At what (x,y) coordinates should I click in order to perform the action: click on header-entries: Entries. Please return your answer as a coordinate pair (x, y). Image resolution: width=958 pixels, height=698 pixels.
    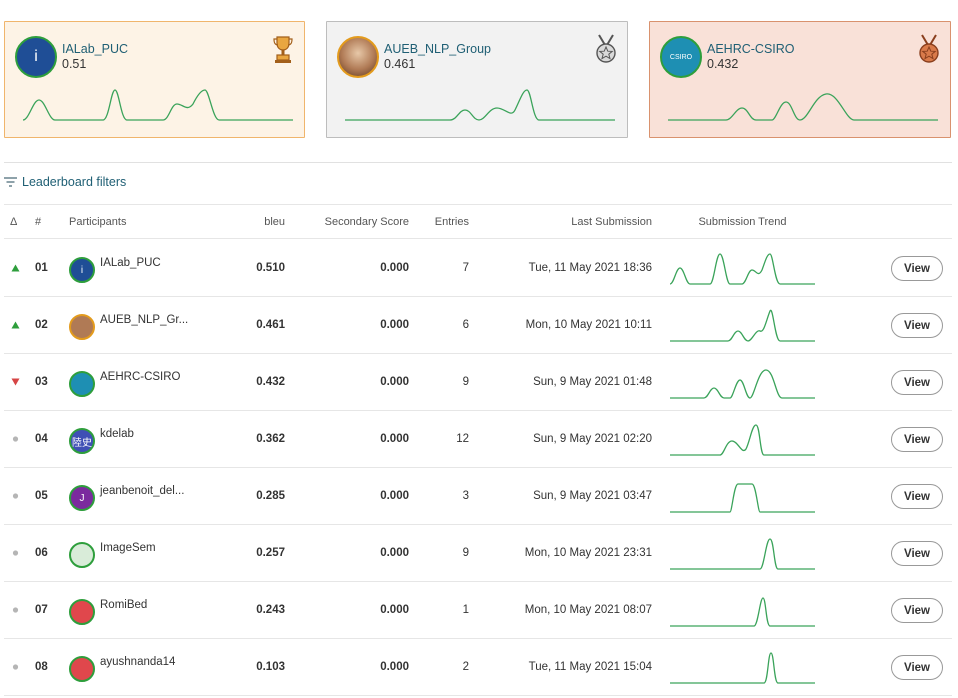
    Looking at the image, I should click on (451, 222).